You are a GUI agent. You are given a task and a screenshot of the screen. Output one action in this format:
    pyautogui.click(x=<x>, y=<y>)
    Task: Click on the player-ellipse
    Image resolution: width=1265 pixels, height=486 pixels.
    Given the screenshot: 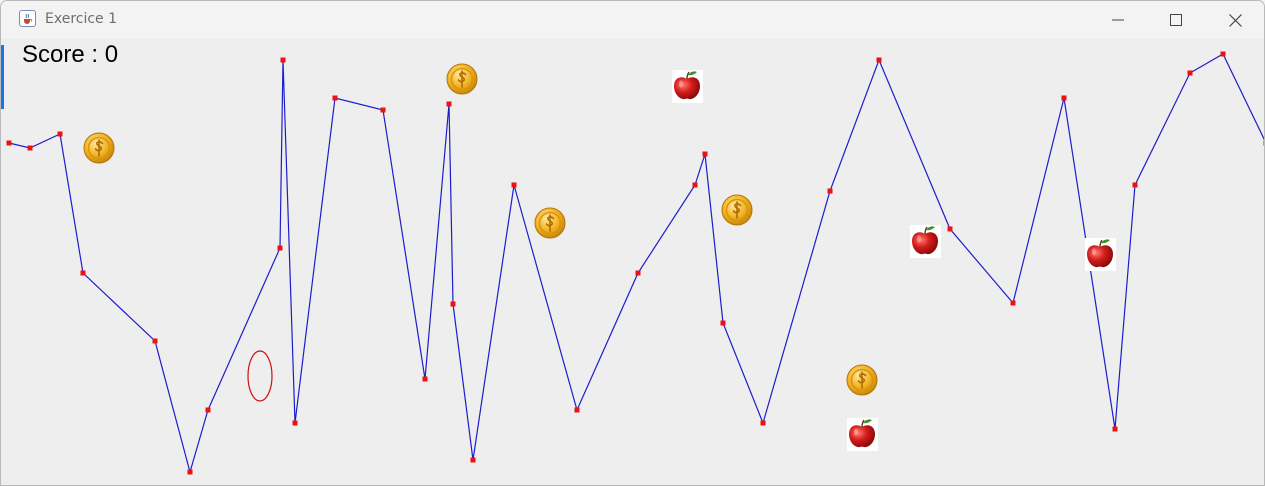 What is the action you would take?
    pyautogui.click(x=260, y=376)
    